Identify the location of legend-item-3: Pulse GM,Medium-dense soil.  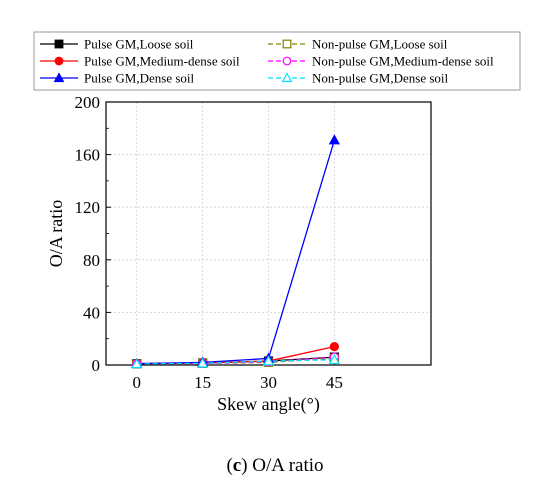
(140, 61).